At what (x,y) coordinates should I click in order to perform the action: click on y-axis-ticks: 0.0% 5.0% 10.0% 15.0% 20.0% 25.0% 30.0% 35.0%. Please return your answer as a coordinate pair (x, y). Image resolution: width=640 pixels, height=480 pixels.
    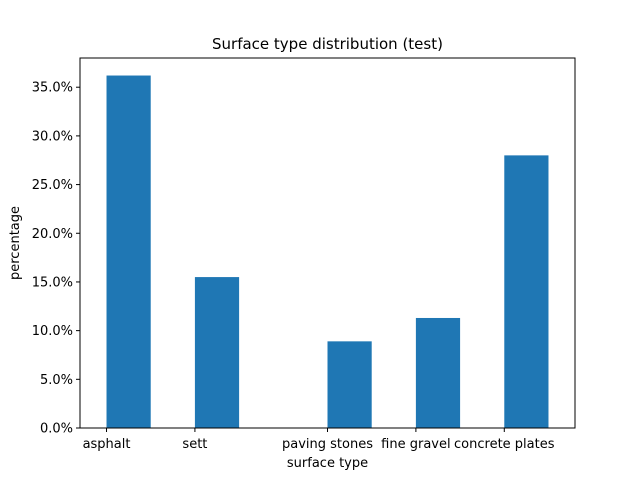
    Looking at the image, I should click on (56, 259).